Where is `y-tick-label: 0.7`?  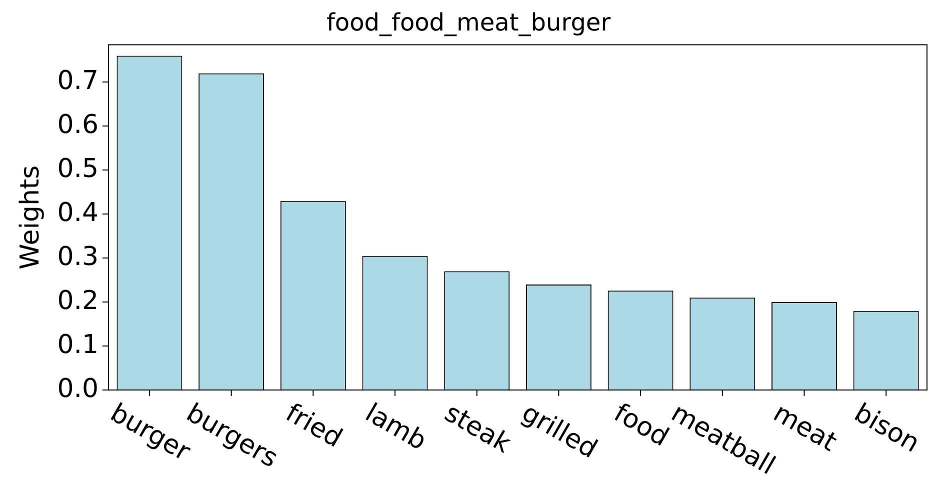 y-tick-label: 0.7 is located at coordinates (78, 81).